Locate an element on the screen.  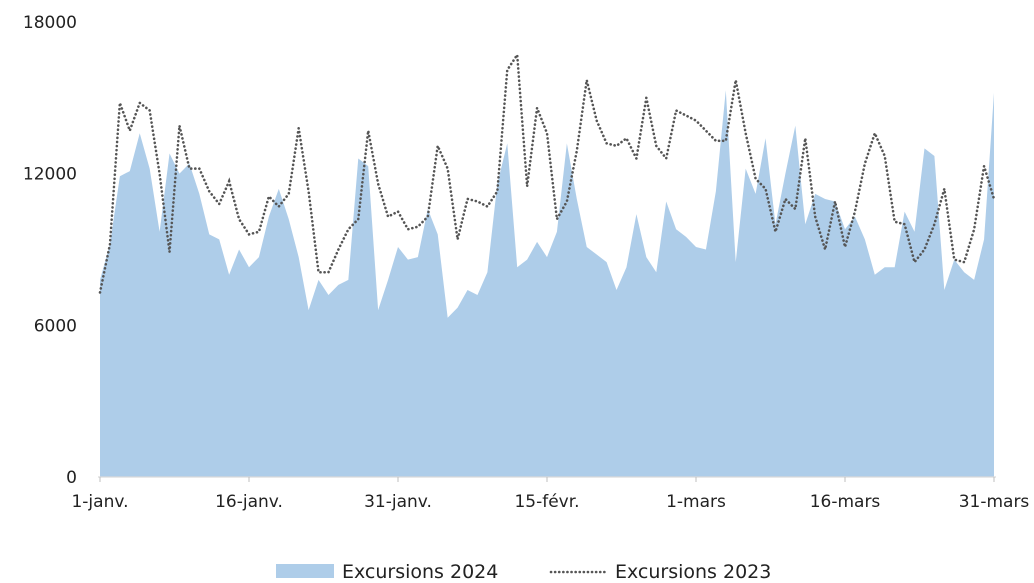
legend-label: Excursions 2023 is located at coordinates (693, 572).